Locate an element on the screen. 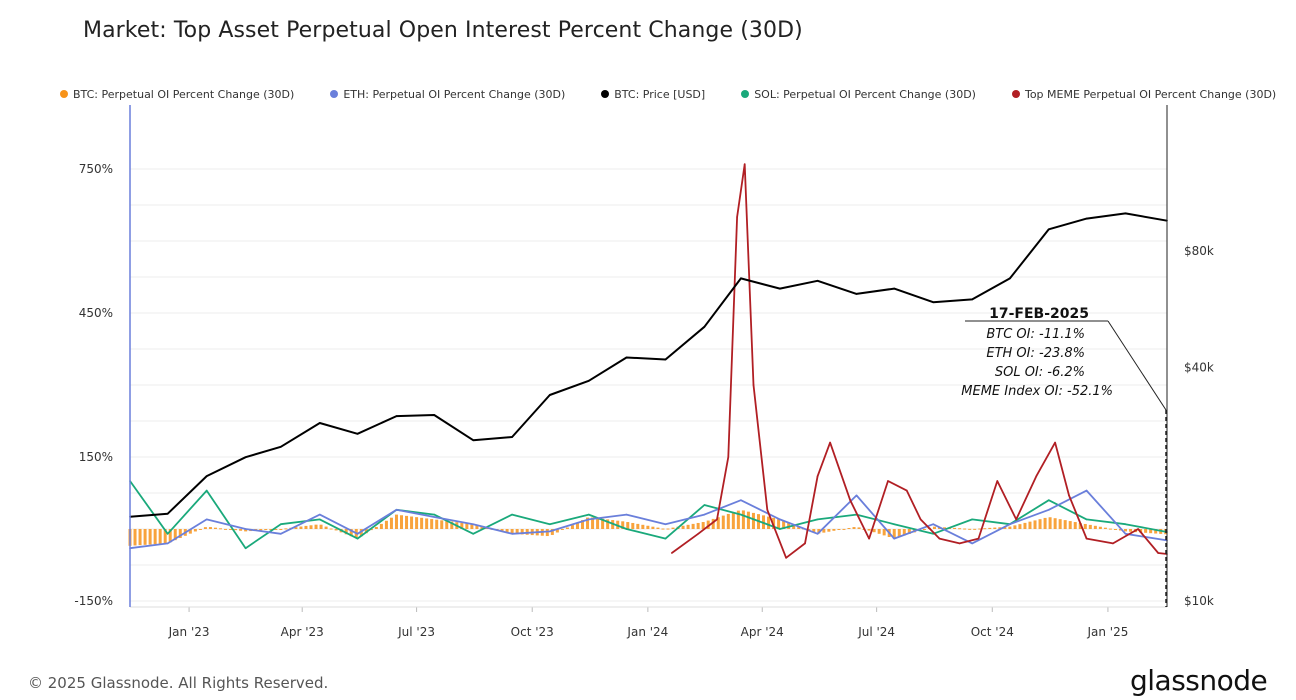  x-tick-label-6: Jul '24 is located at coordinates (876, 632).